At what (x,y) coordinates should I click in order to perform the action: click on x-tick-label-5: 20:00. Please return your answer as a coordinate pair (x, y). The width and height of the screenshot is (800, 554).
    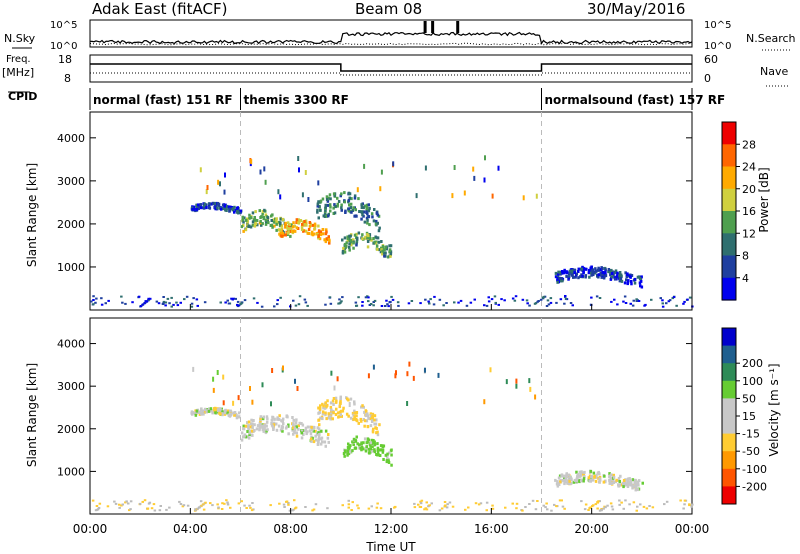
    Looking at the image, I should click on (591, 529).